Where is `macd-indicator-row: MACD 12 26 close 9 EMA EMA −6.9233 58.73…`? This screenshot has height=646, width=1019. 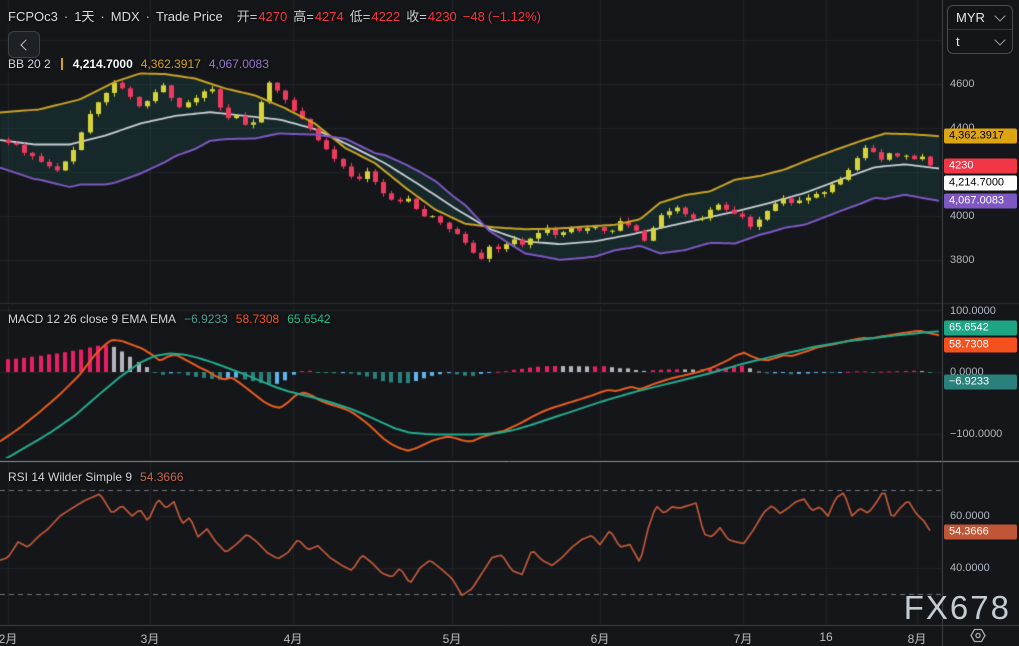
macd-indicator-row: MACD 12 26 close 9 EMA EMA −6.9233 58.73… is located at coordinates (169, 319).